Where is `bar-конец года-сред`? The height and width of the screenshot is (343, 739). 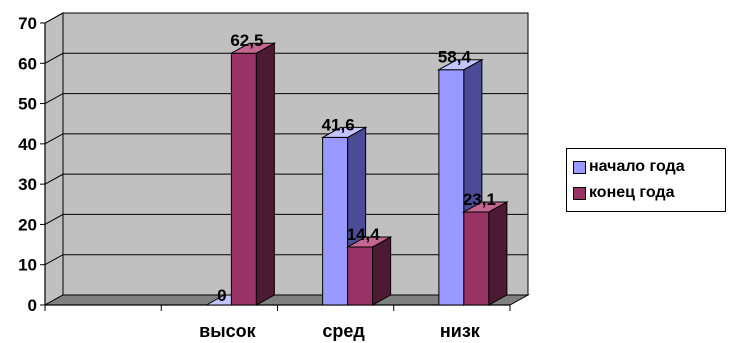
bar-конец года-сред is located at coordinates (369, 271).